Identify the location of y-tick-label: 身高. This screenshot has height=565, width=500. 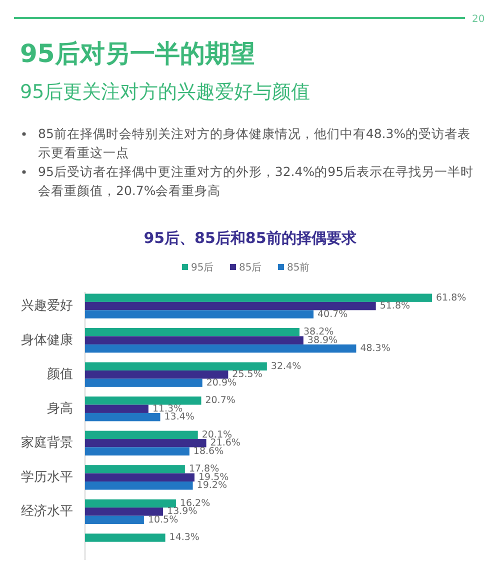
(60, 408).